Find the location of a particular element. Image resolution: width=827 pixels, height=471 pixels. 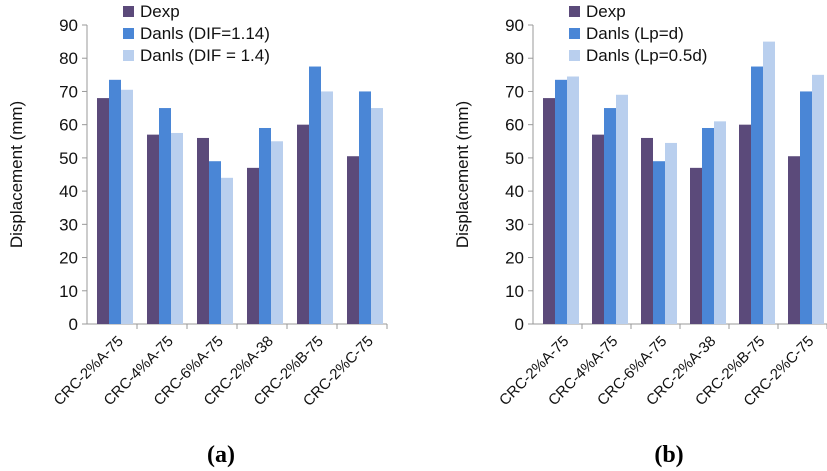

legend-label: Danls (Lp=d) is located at coordinates (635, 33).